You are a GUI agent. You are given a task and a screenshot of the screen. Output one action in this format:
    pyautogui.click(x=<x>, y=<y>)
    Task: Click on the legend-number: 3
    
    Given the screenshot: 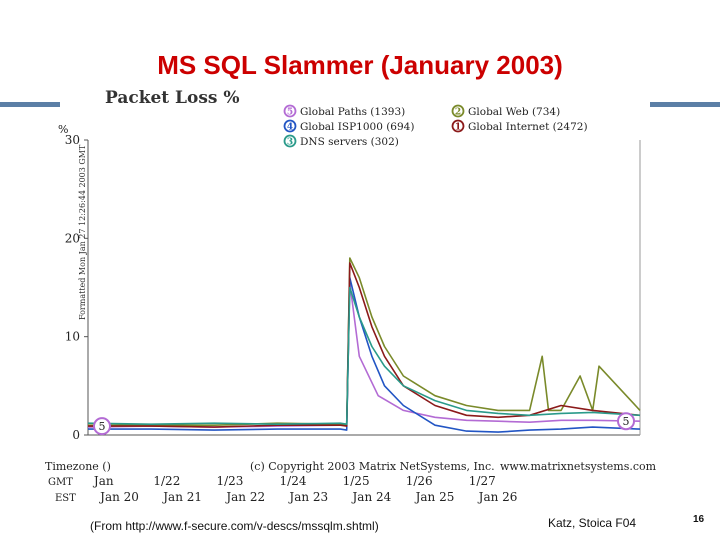 What is the action you would take?
    pyautogui.click(x=290, y=143)
    